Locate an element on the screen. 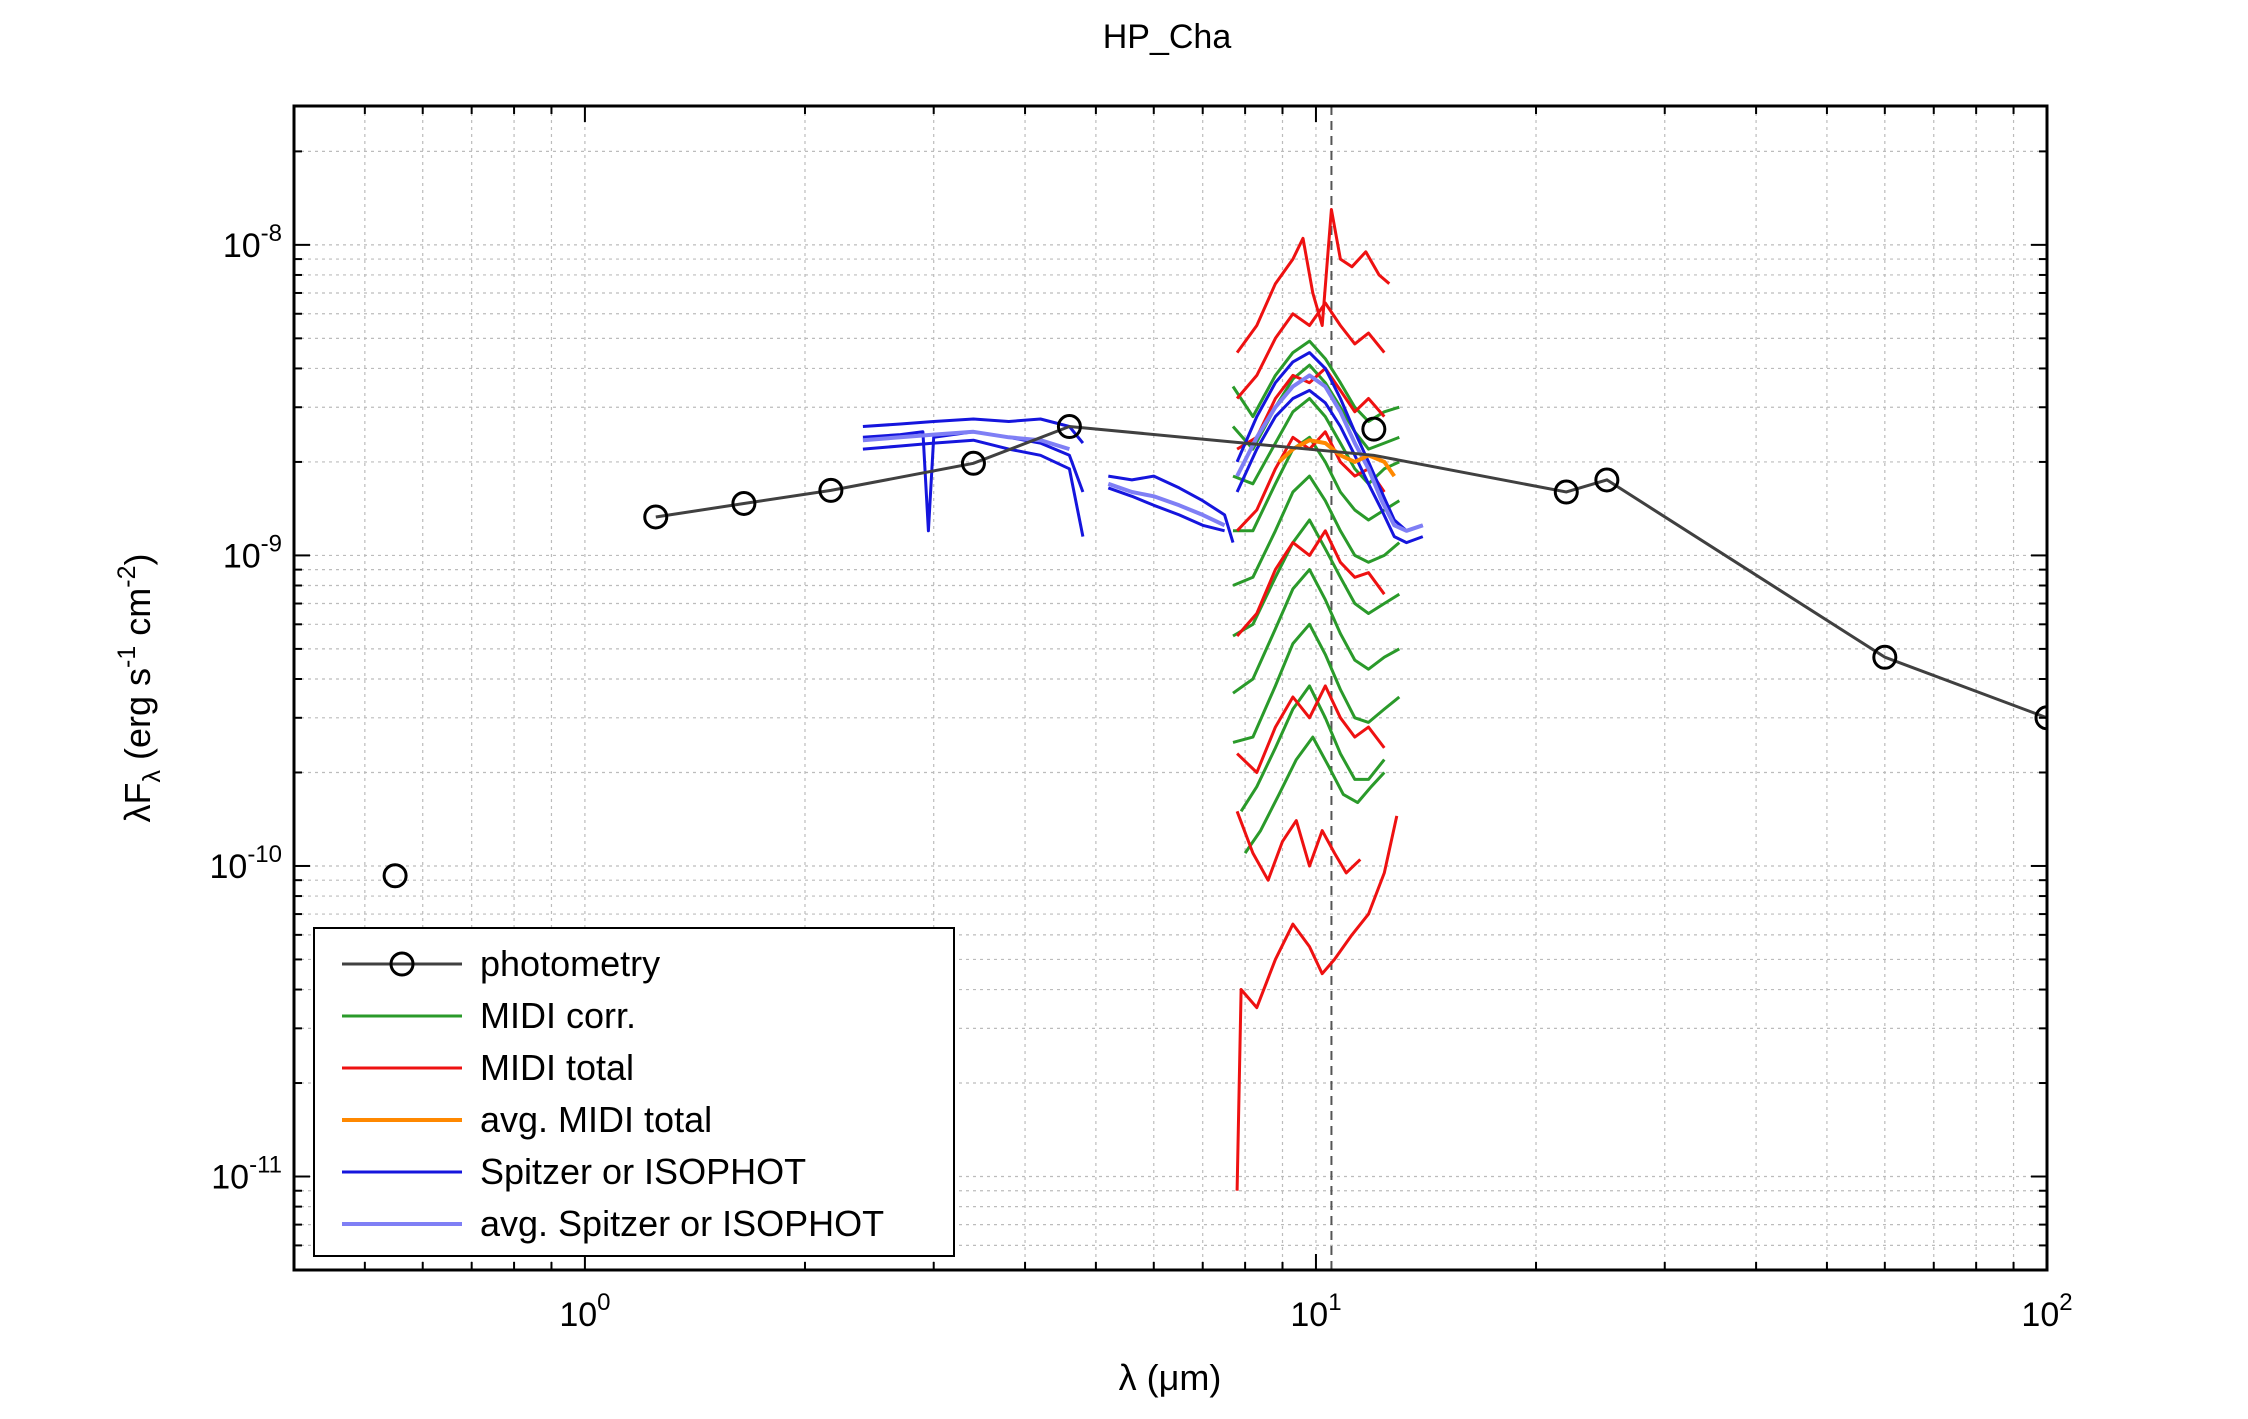 Image resolution: width=2248 pixels, height=1419 pixels. y-tick-label: 10⁻¹⁰ is located at coordinates (245, 863).